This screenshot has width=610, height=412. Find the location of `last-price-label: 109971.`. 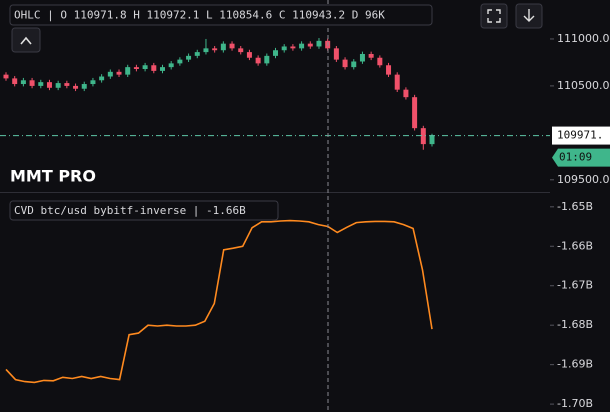

last-price-label: 109971. is located at coordinates (580, 135).